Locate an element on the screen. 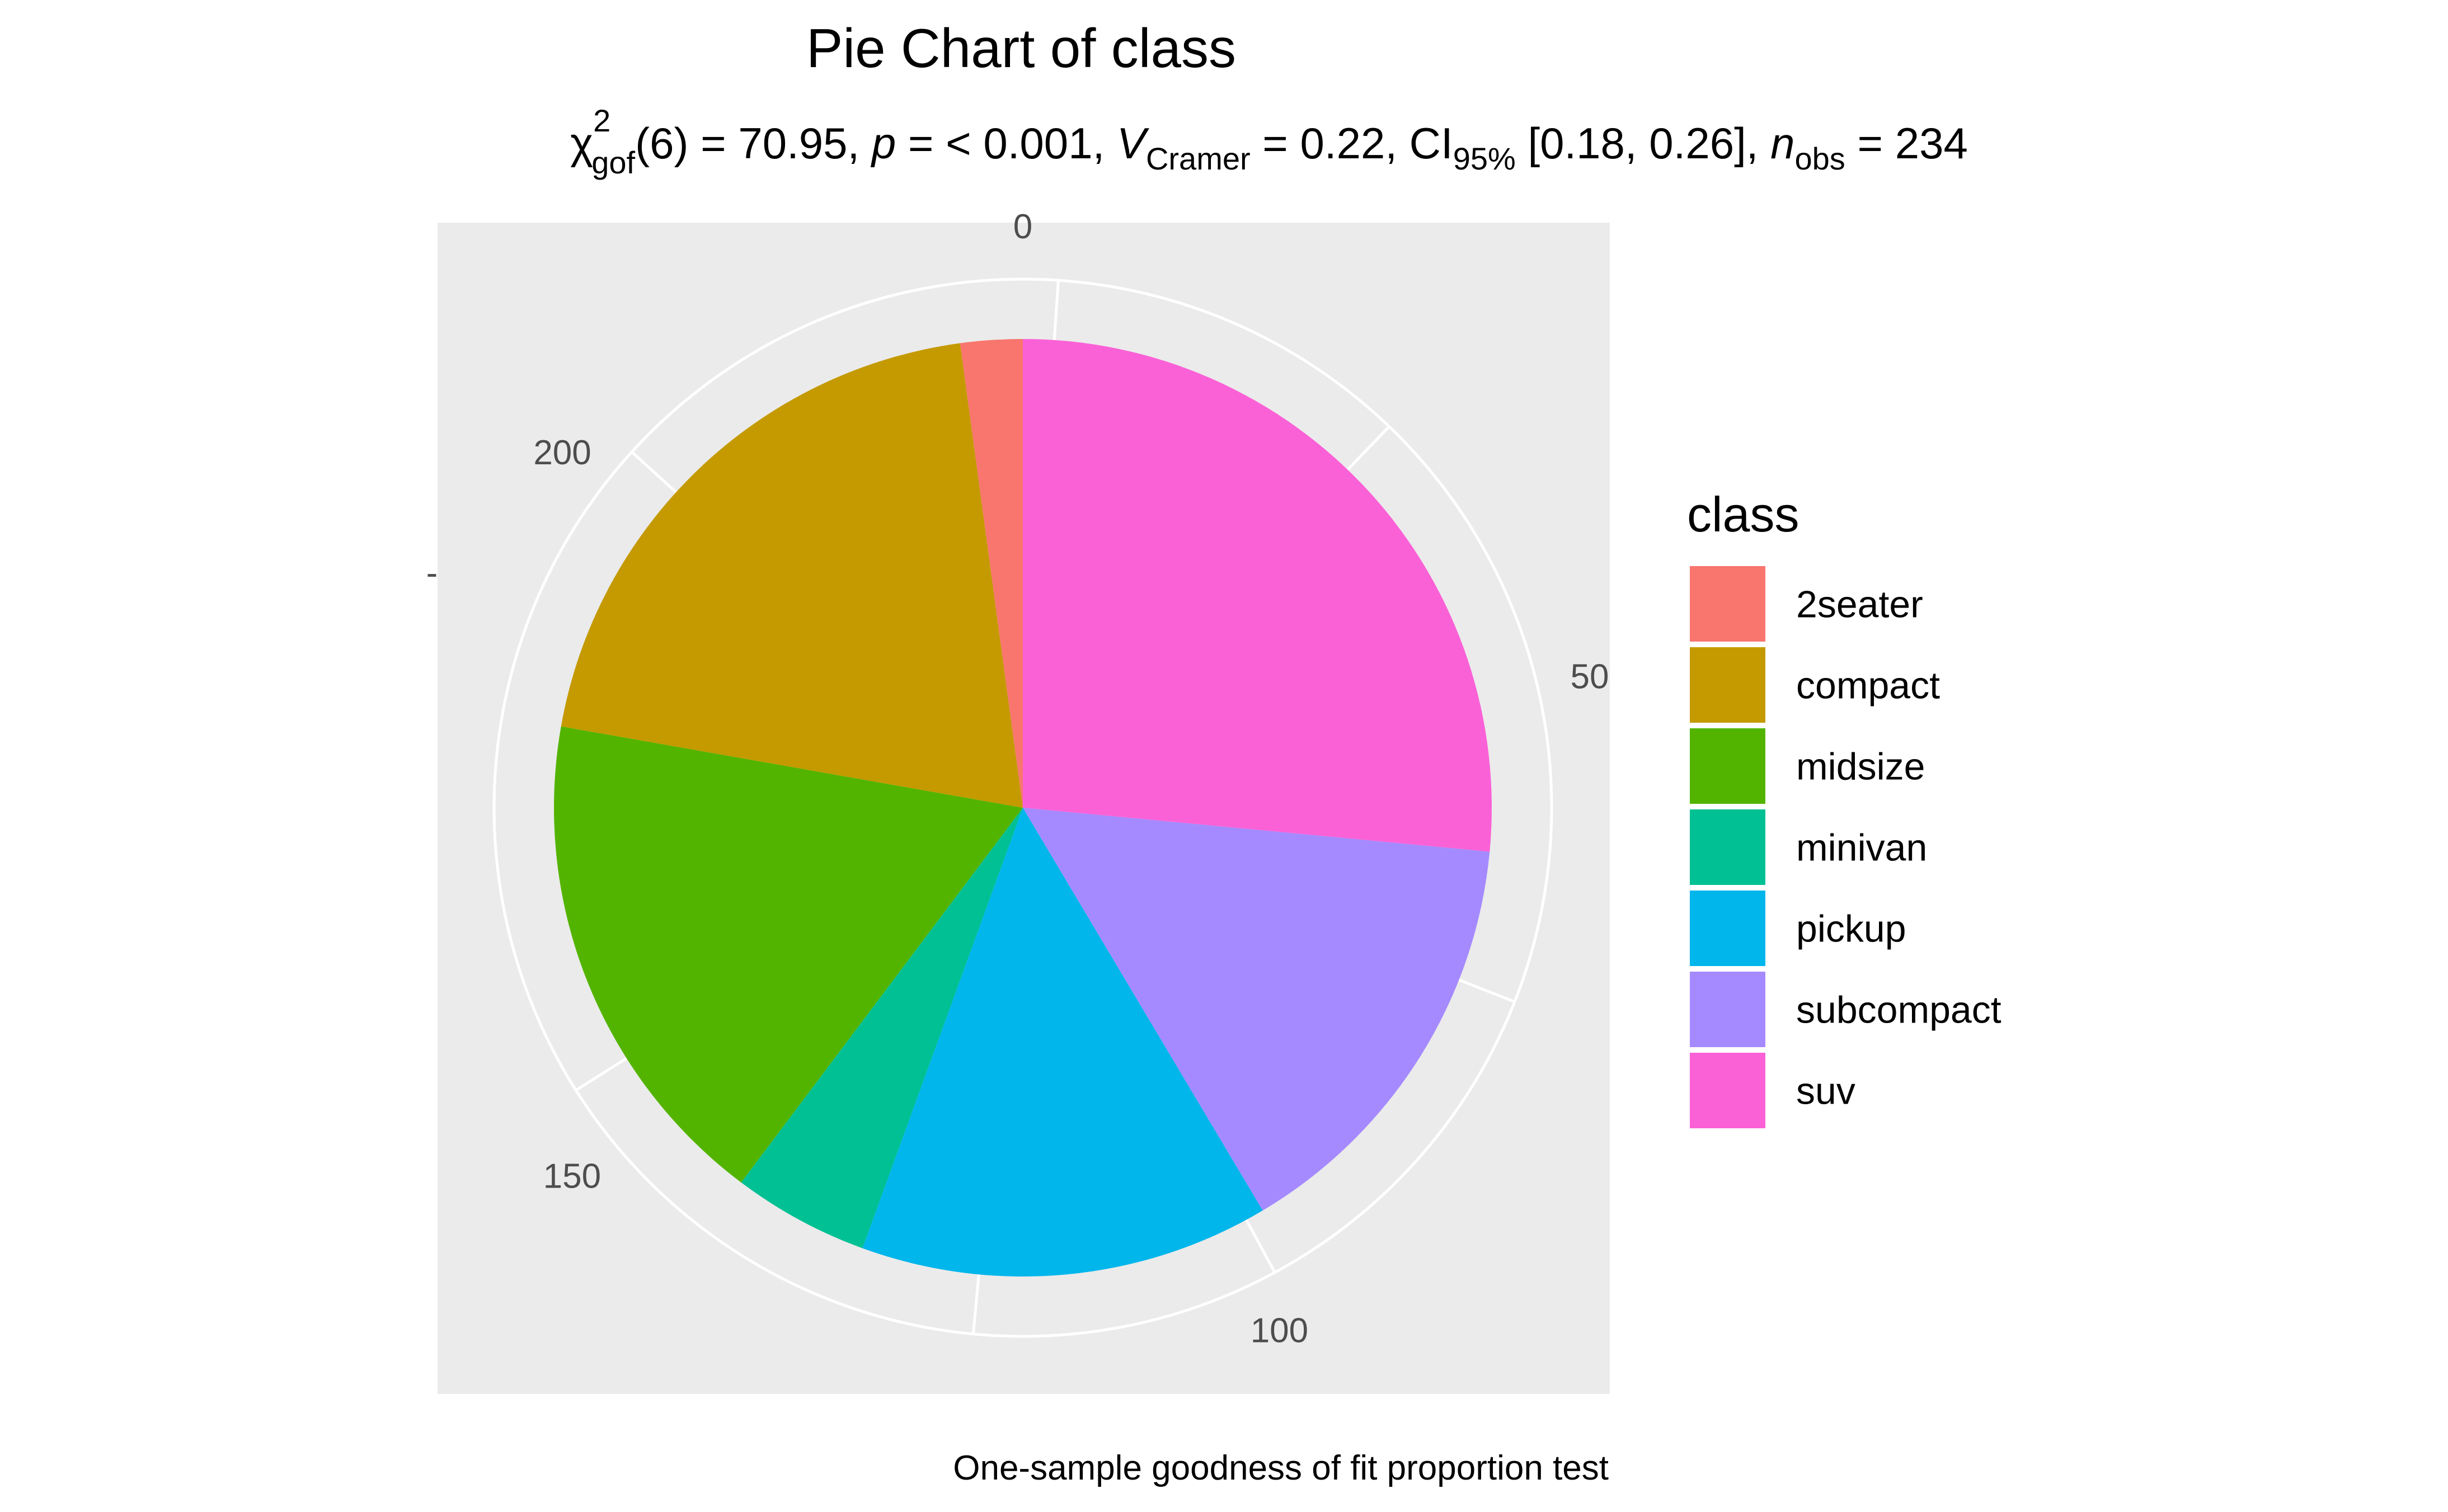  legend-label-compact: compact is located at coordinates (1868, 686).